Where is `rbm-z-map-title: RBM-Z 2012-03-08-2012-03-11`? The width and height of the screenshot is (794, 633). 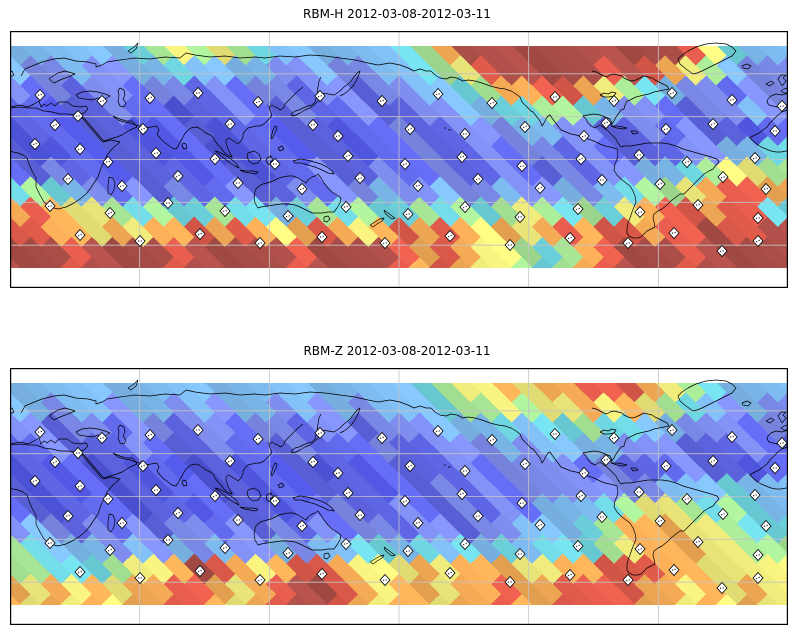 rbm-z-map-title: RBM-Z 2012-03-08-2012-03-11 is located at coordinates (397, 351).